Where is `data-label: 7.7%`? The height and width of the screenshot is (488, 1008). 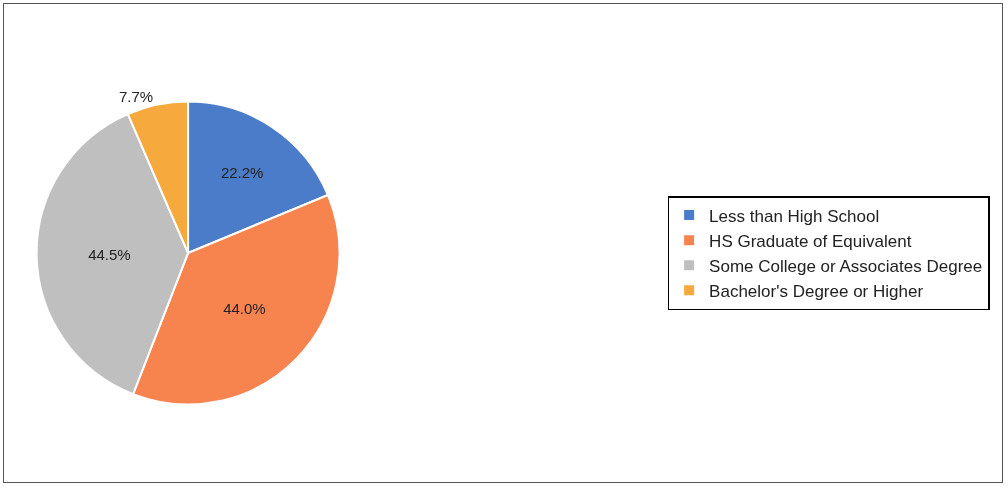
data-label: 7.7% is located at coordinates (136, 97).